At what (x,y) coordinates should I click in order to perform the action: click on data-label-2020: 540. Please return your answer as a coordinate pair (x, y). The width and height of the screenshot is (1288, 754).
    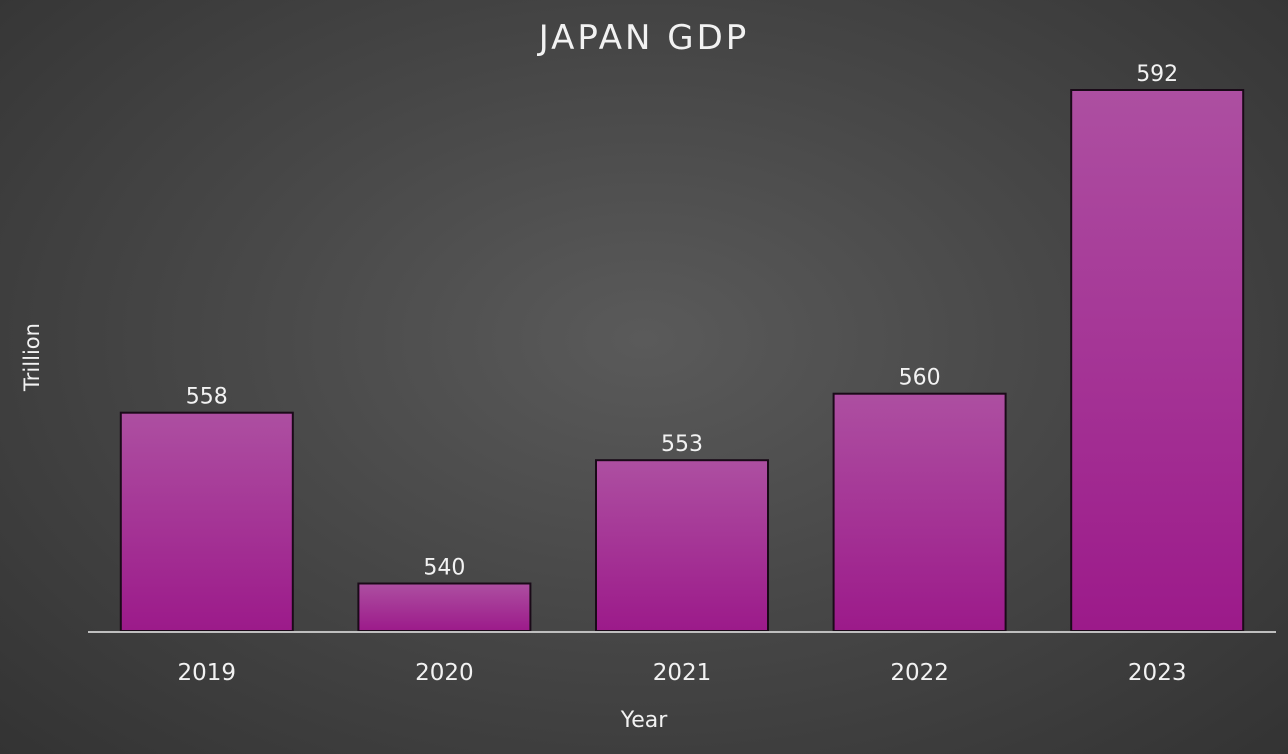
    Looking at the image, I should click on (444, 568).